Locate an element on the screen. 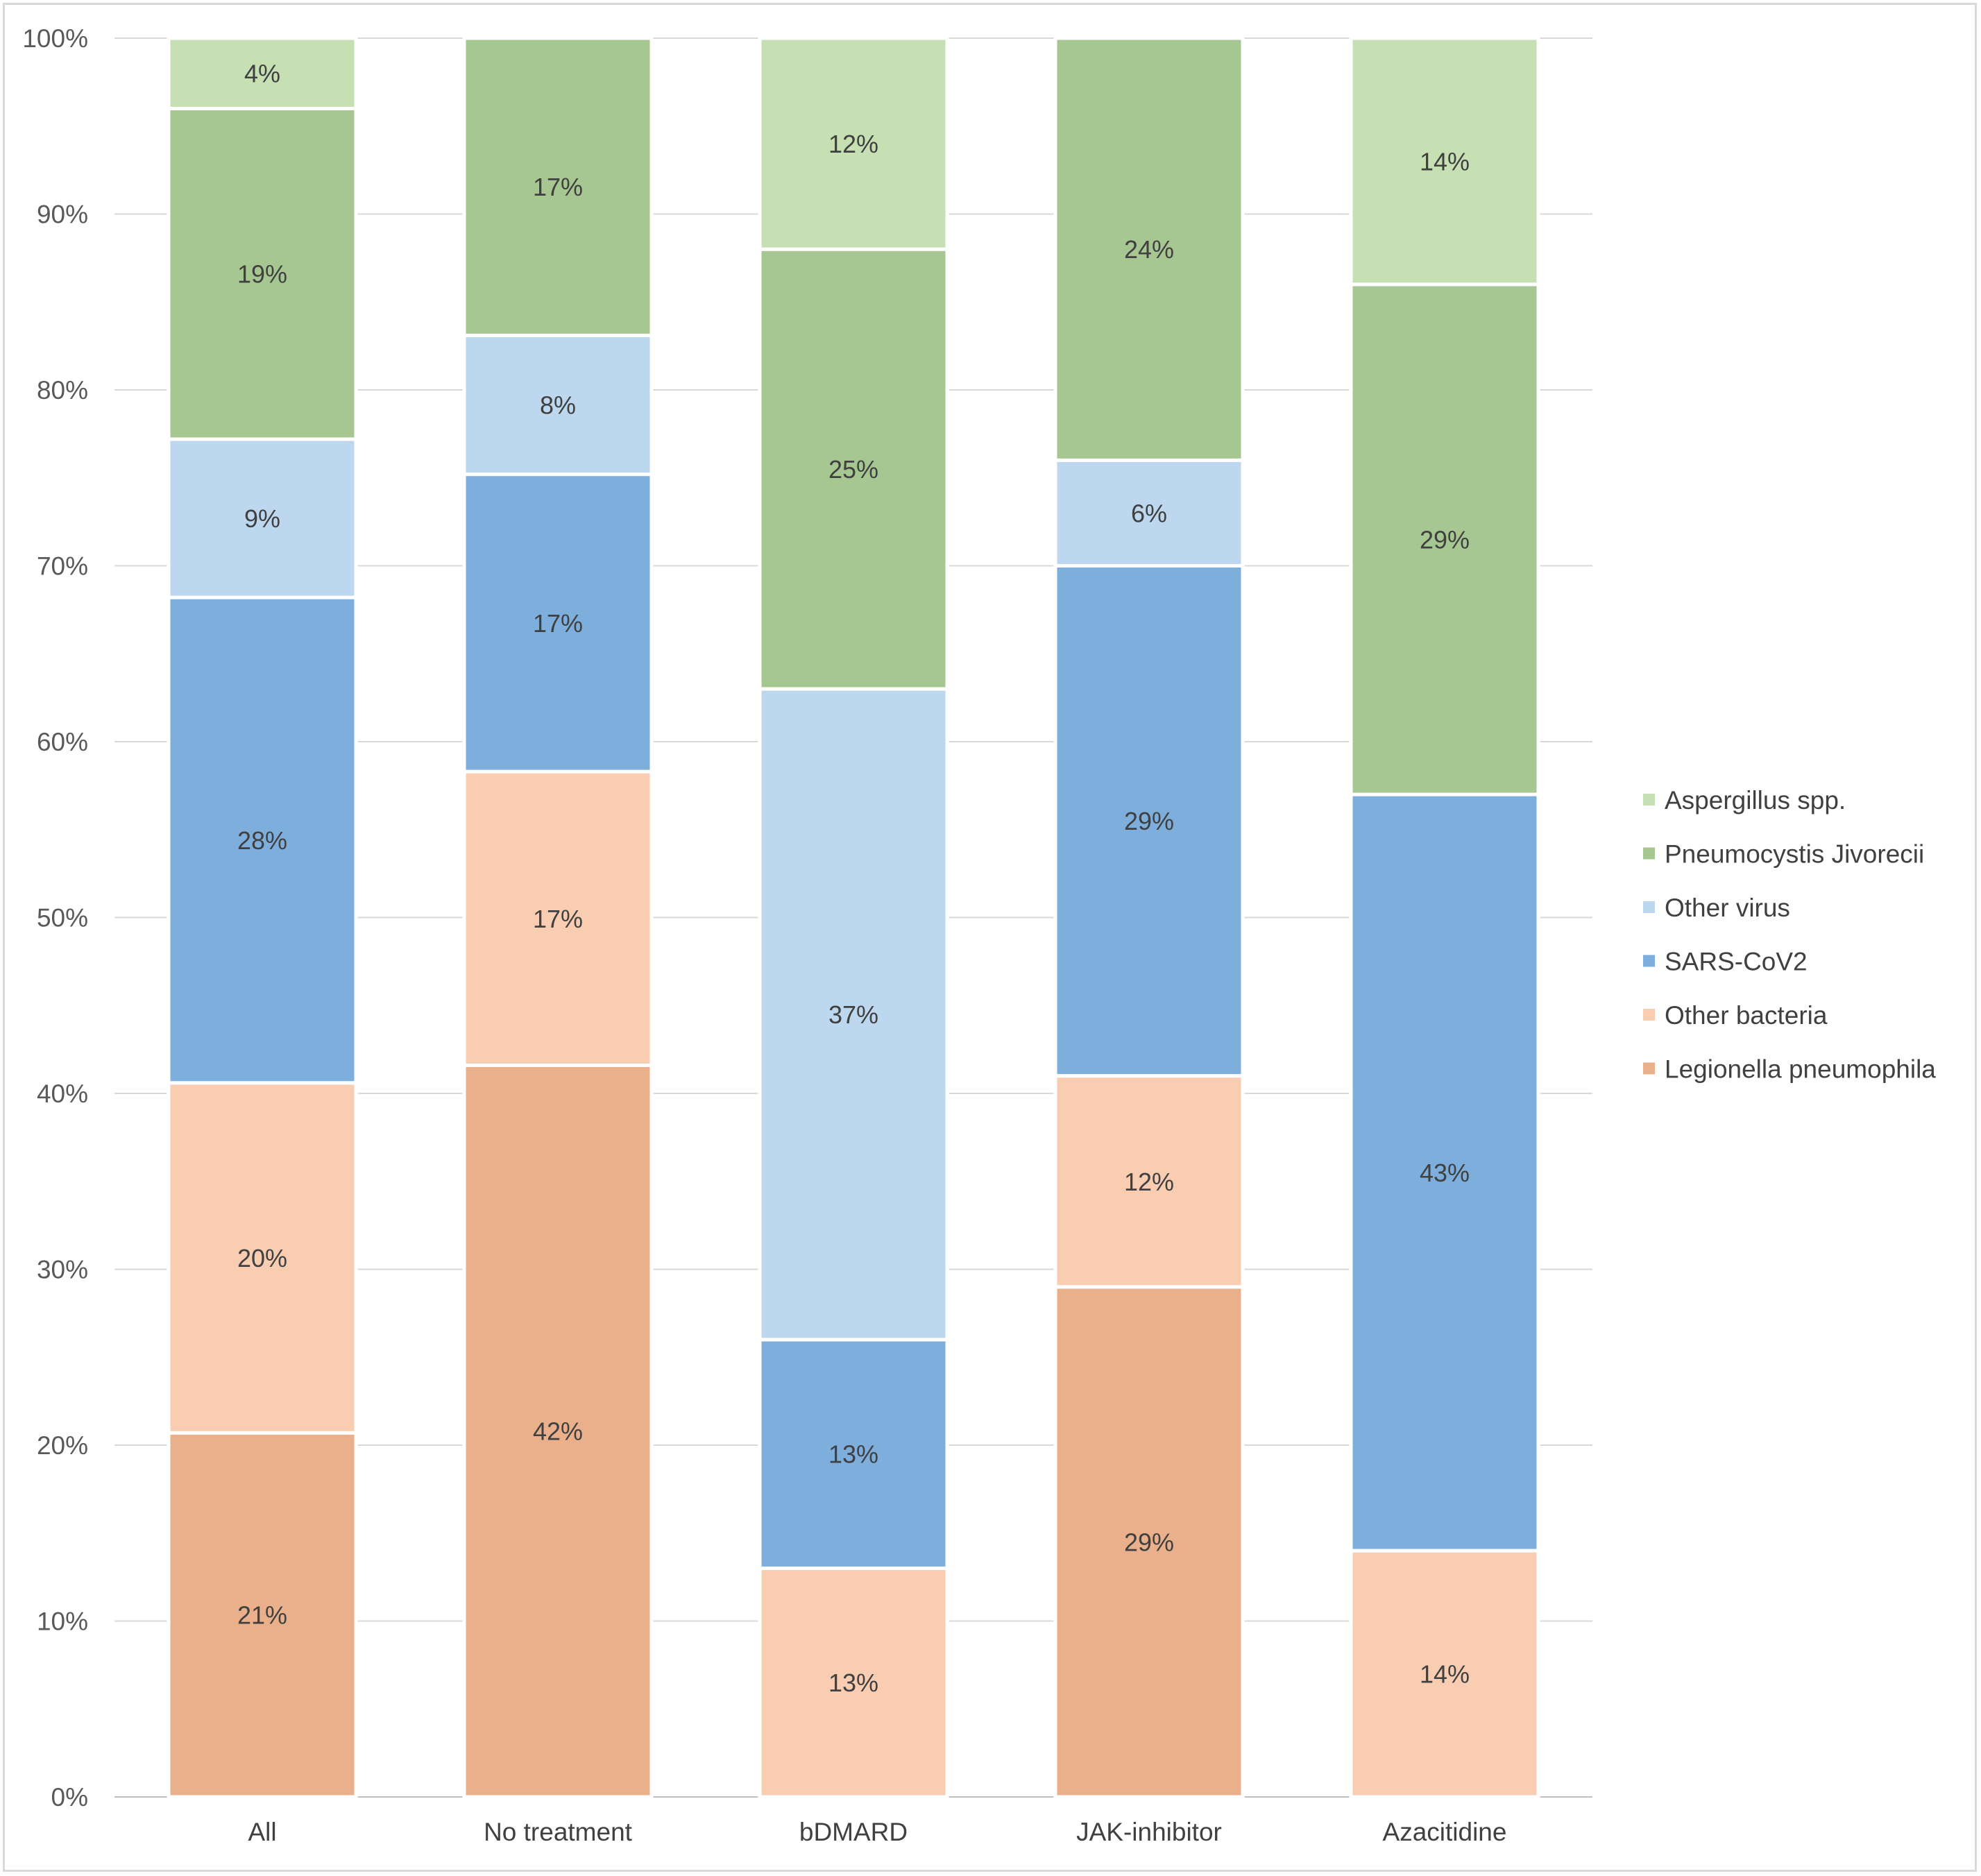 The width and height of the screenshot is (1981, 1876). data-label-all-pneumocystis-jivorecii: 19% is located at coordinates (262, 274).